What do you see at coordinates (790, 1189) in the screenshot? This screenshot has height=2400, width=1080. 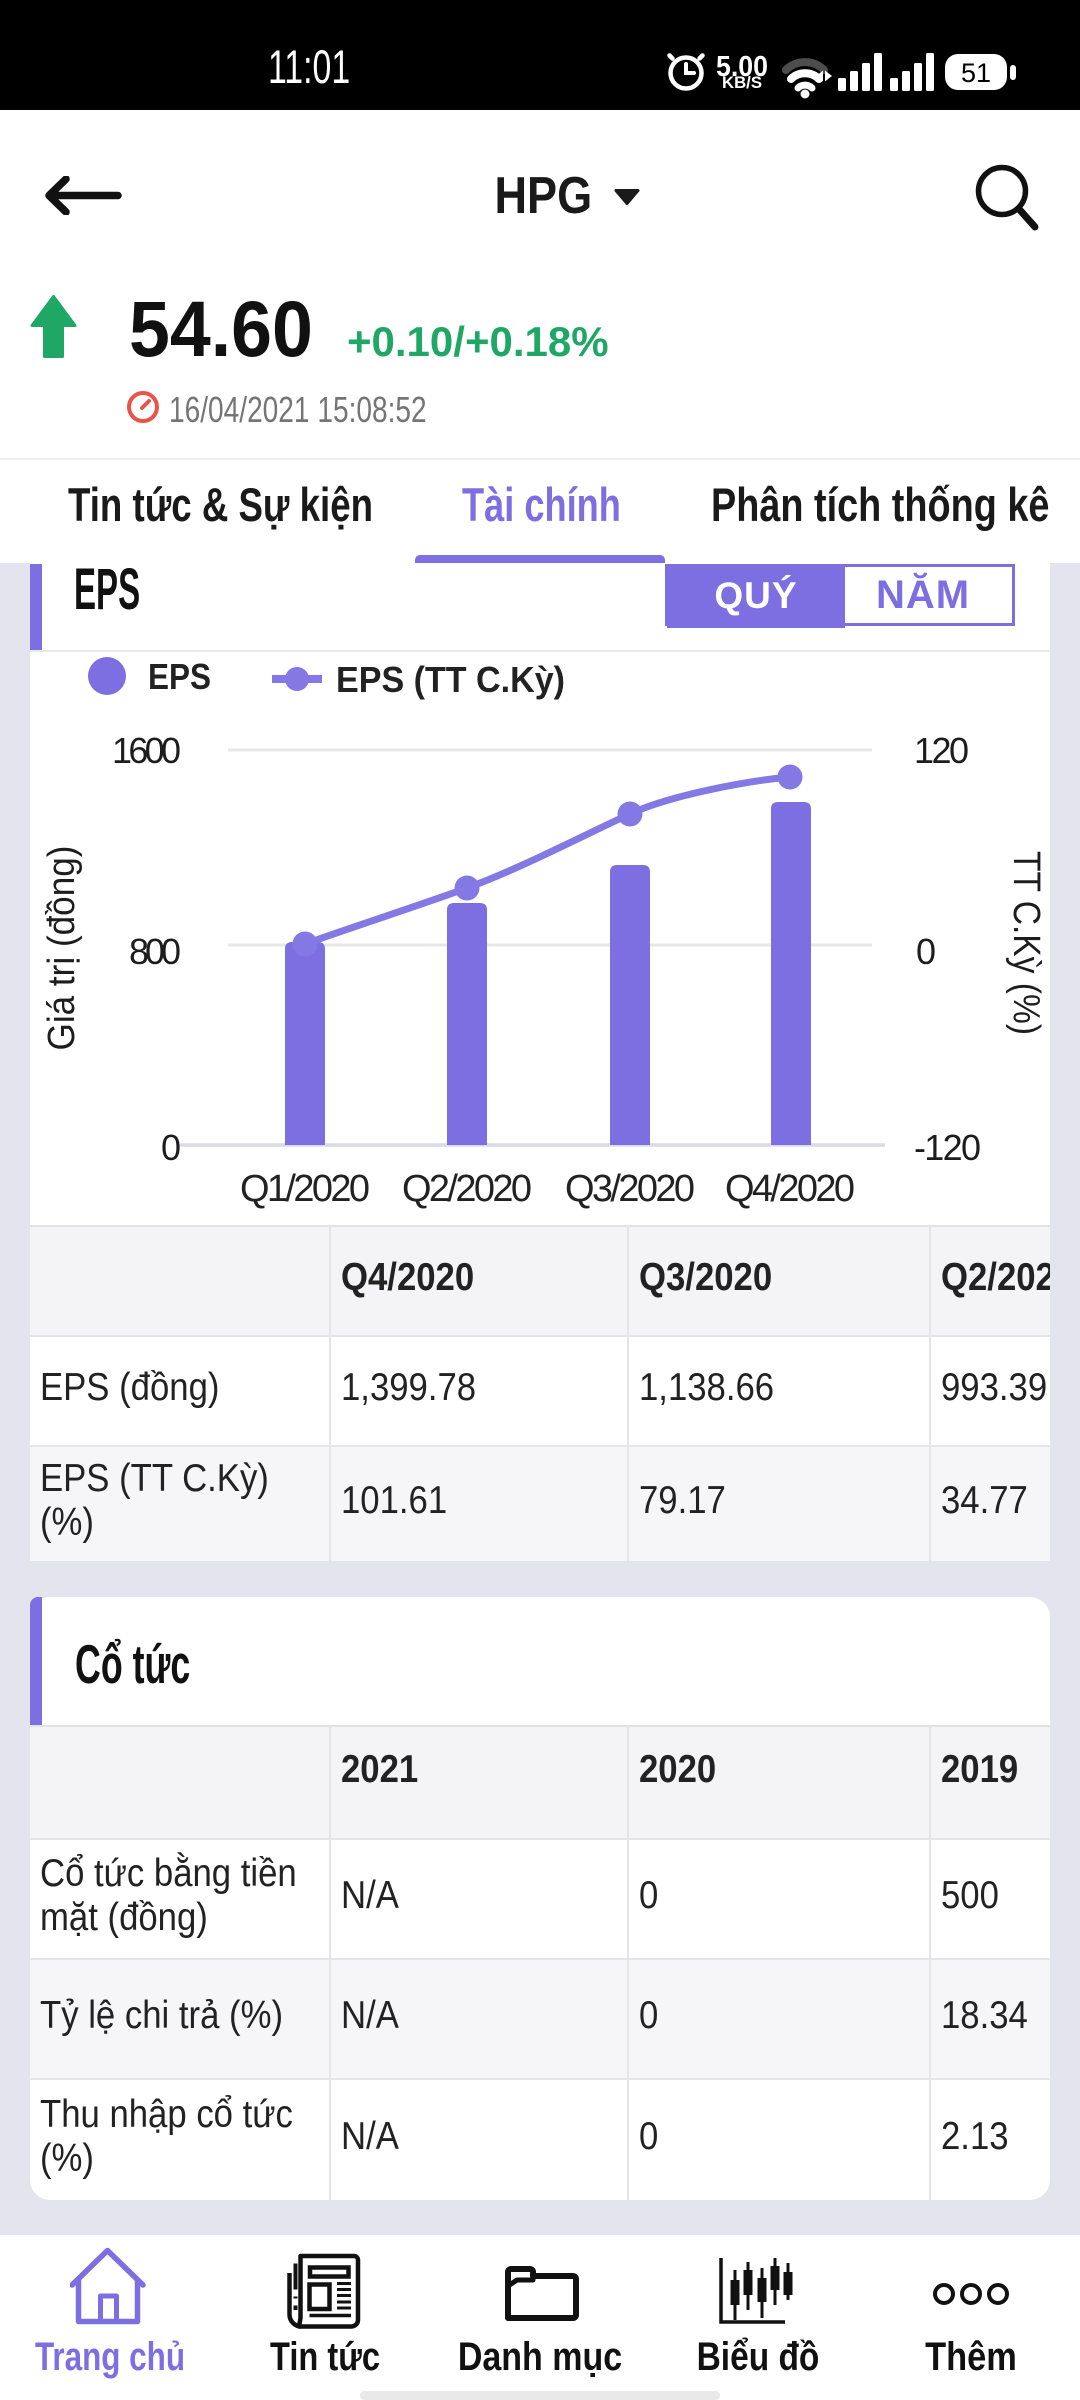 I see `svg-text: Q4/2020` at bounding box center [790, 1189].